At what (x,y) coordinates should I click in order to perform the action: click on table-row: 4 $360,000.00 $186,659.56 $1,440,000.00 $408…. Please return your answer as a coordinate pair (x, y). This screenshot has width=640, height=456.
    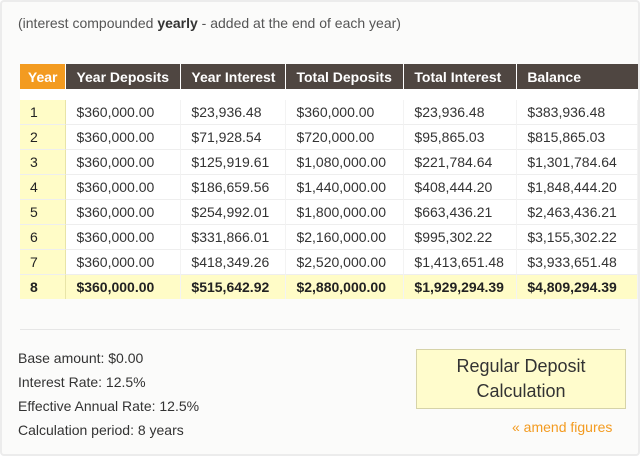
    Looking at the image, I should click on (329, 187).